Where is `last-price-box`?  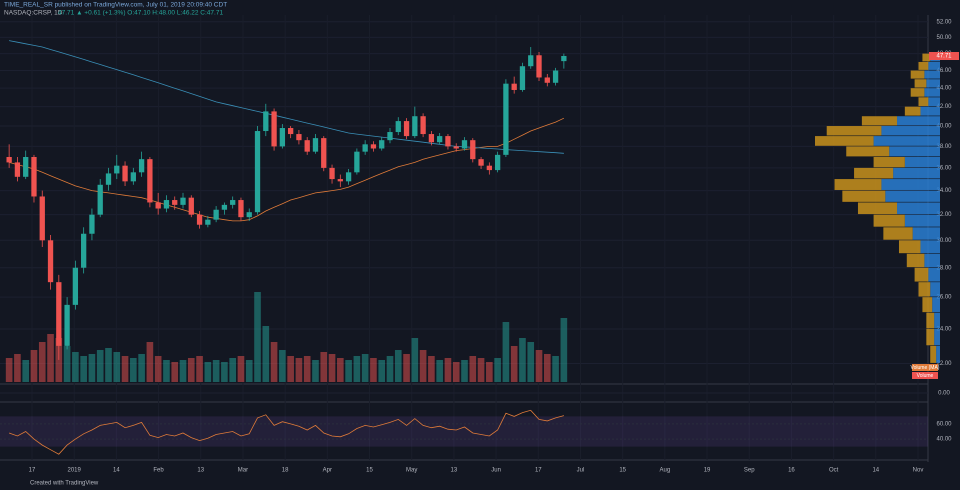 last-price-box is located at coordinates (944, 56).